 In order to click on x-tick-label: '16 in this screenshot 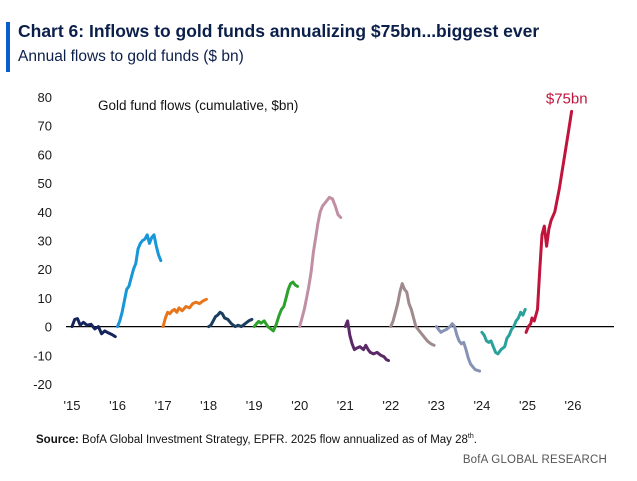, I will do `click(117, 405)`.